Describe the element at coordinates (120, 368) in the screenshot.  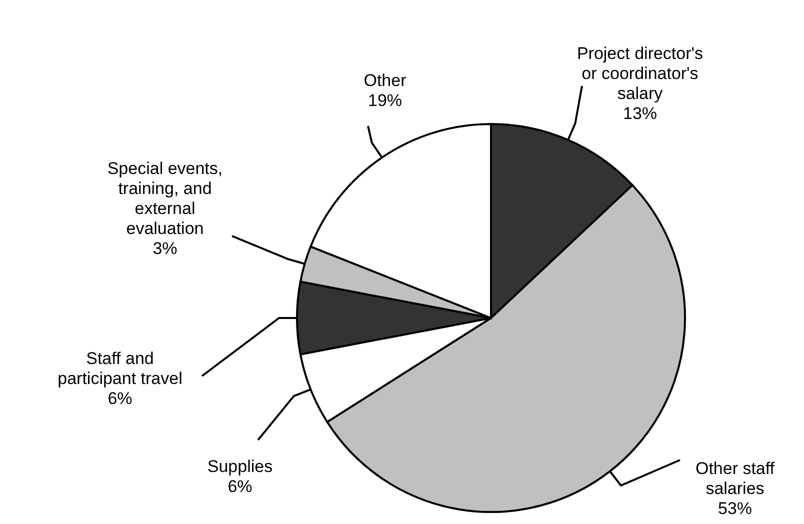
I see `slice-label: Staff and participant travel` at that location.